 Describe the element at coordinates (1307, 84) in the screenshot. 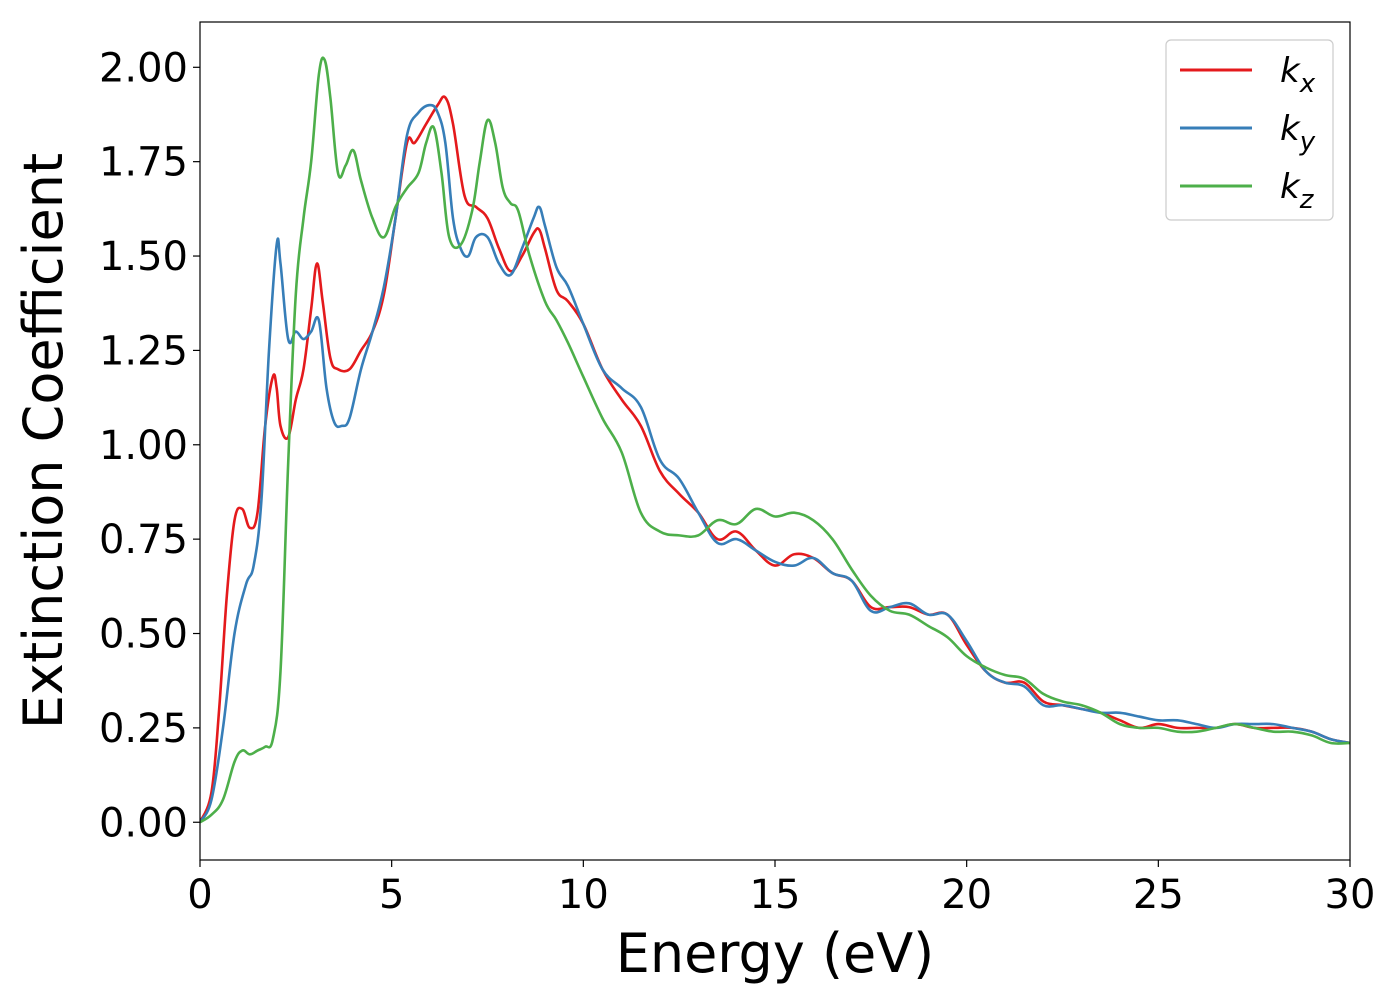

I see `legend-subscript: x` at that location.